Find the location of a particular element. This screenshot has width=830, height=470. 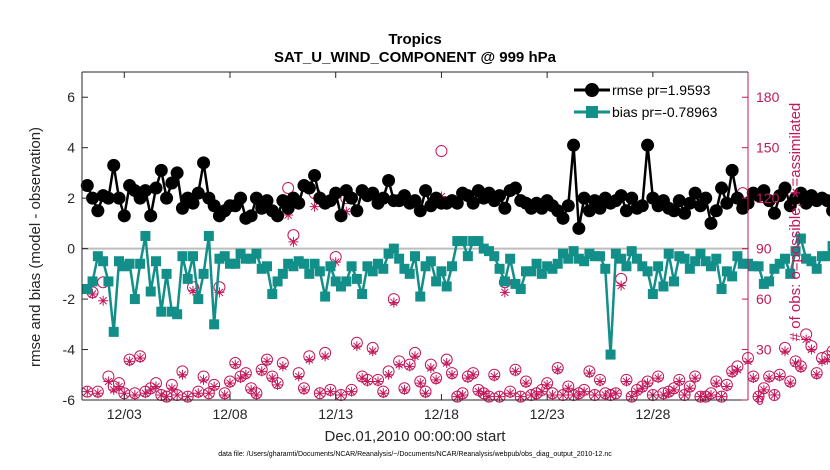

y-right-tick-label: 150 is located at coordinates (768, 148).